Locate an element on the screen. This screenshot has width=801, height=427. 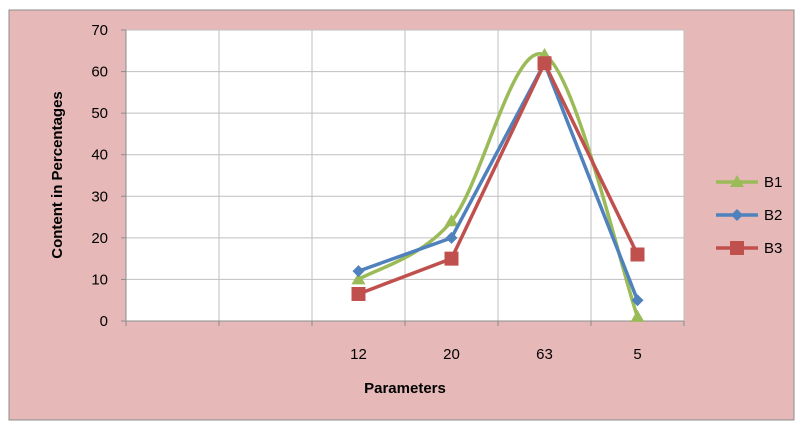
x-tick-label: 20 is located at coordinates (451, 354).